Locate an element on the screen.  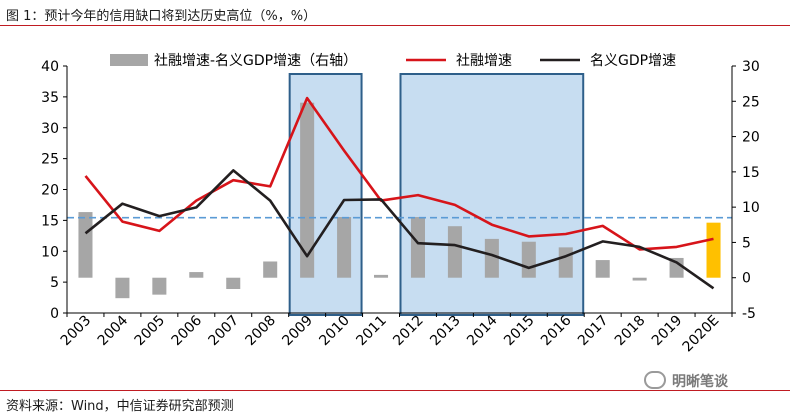
legend-social-financing-label: 社融增速 is located at coordinates (484, 61).